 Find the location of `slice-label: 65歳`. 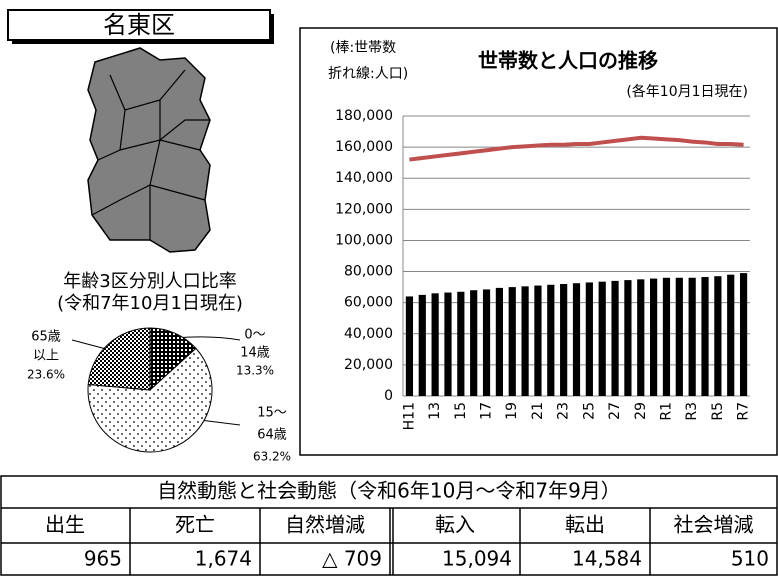

slice-label: 65歳 is located at coordinates (46, 337).